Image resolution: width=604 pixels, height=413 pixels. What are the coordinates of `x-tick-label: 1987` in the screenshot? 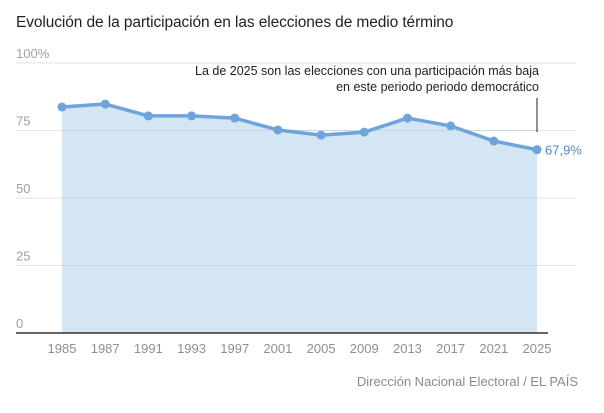 It's located at (105, 348).